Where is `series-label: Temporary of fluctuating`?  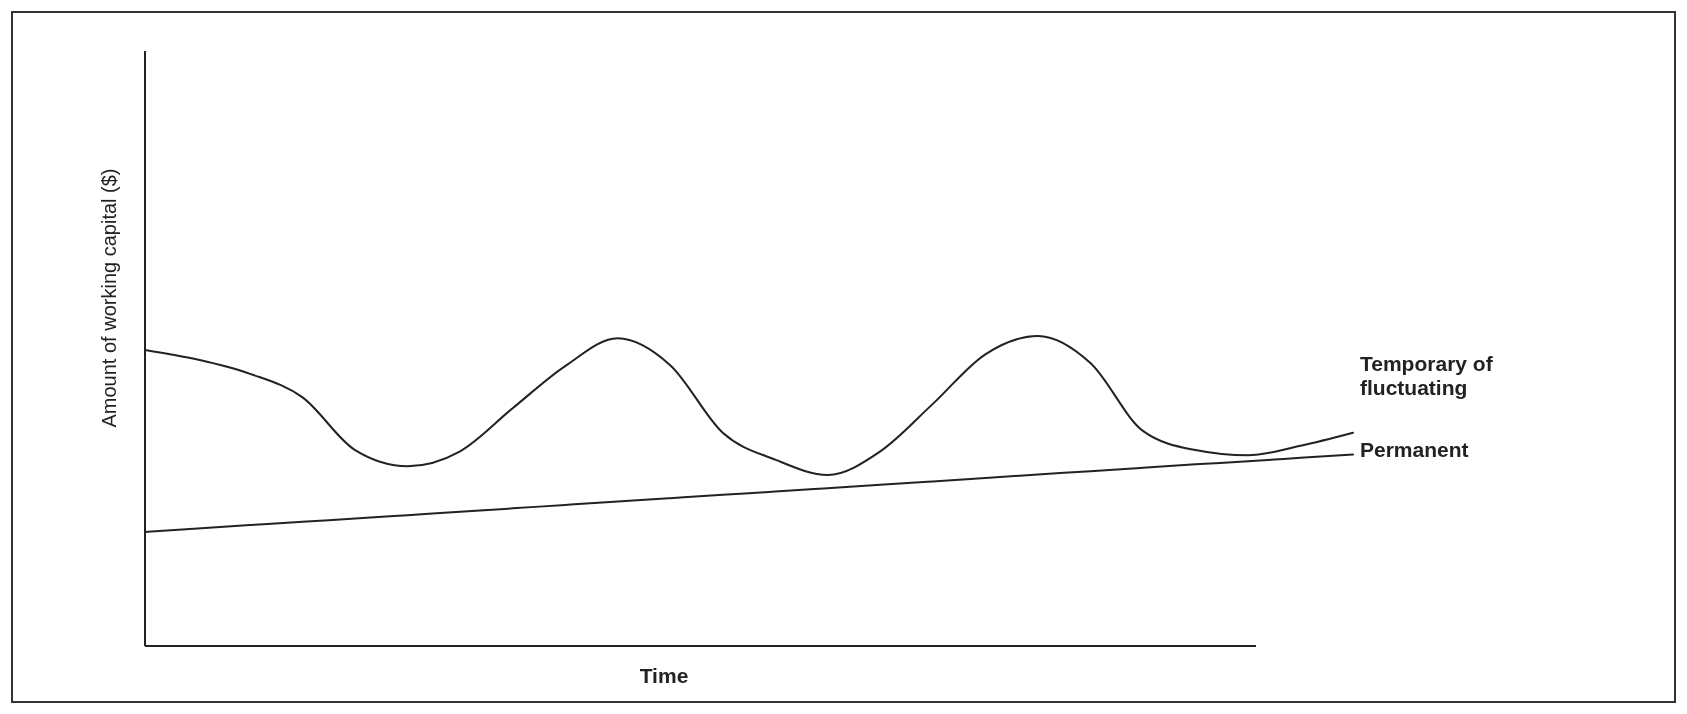
series-label: Temporary of fluctuating is located at coordinates (1427, 375).